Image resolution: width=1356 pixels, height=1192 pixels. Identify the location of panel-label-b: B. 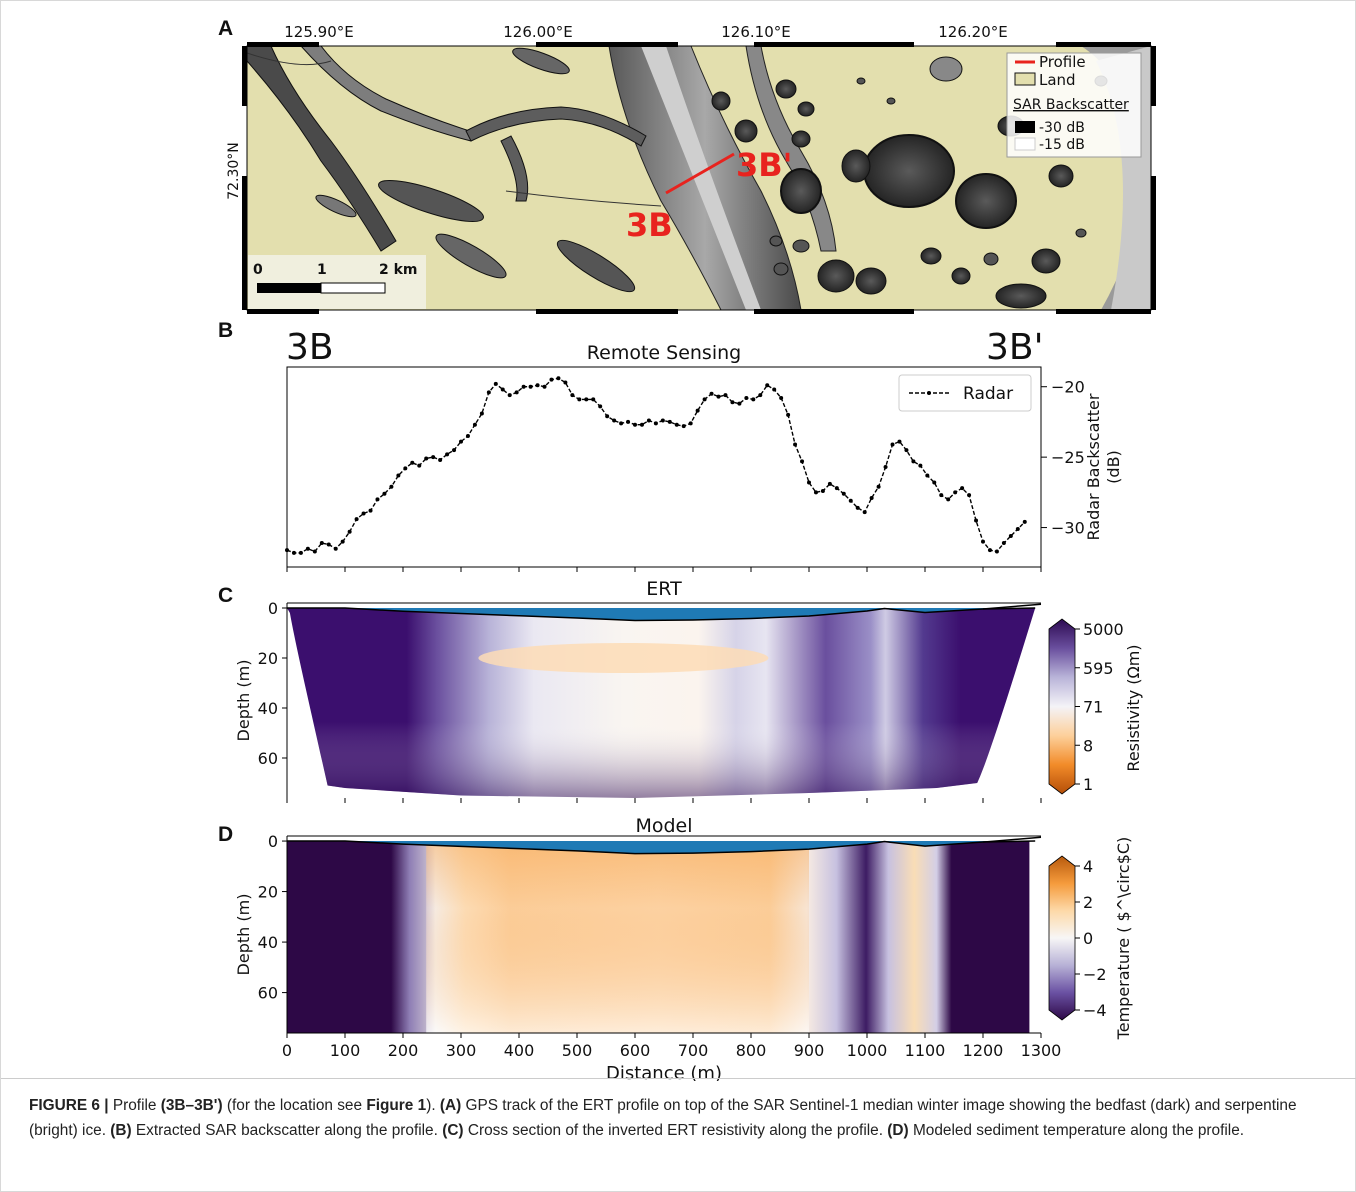
(226, 330).